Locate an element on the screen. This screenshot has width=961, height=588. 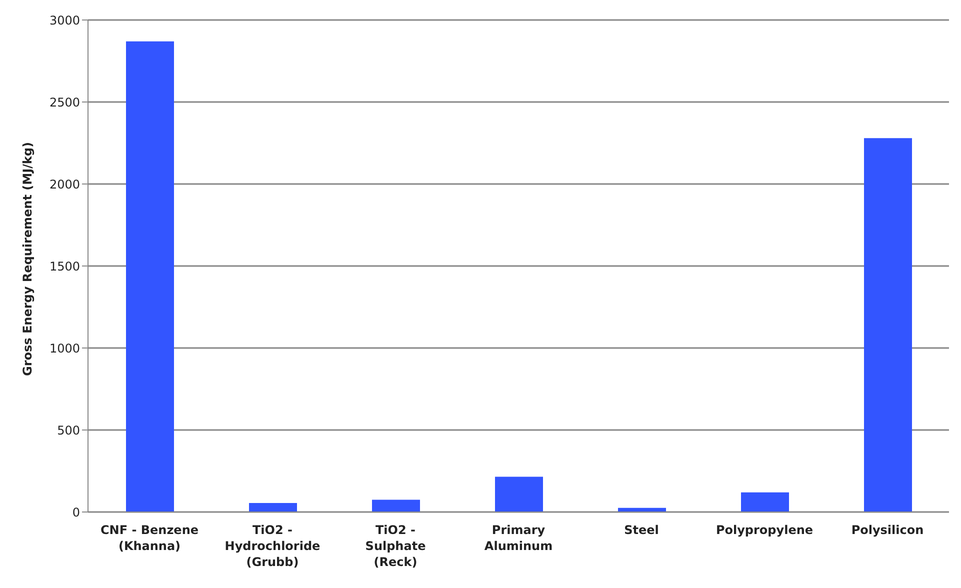
x-tick-label: Polysilicon is located at coordinates (887, 530).